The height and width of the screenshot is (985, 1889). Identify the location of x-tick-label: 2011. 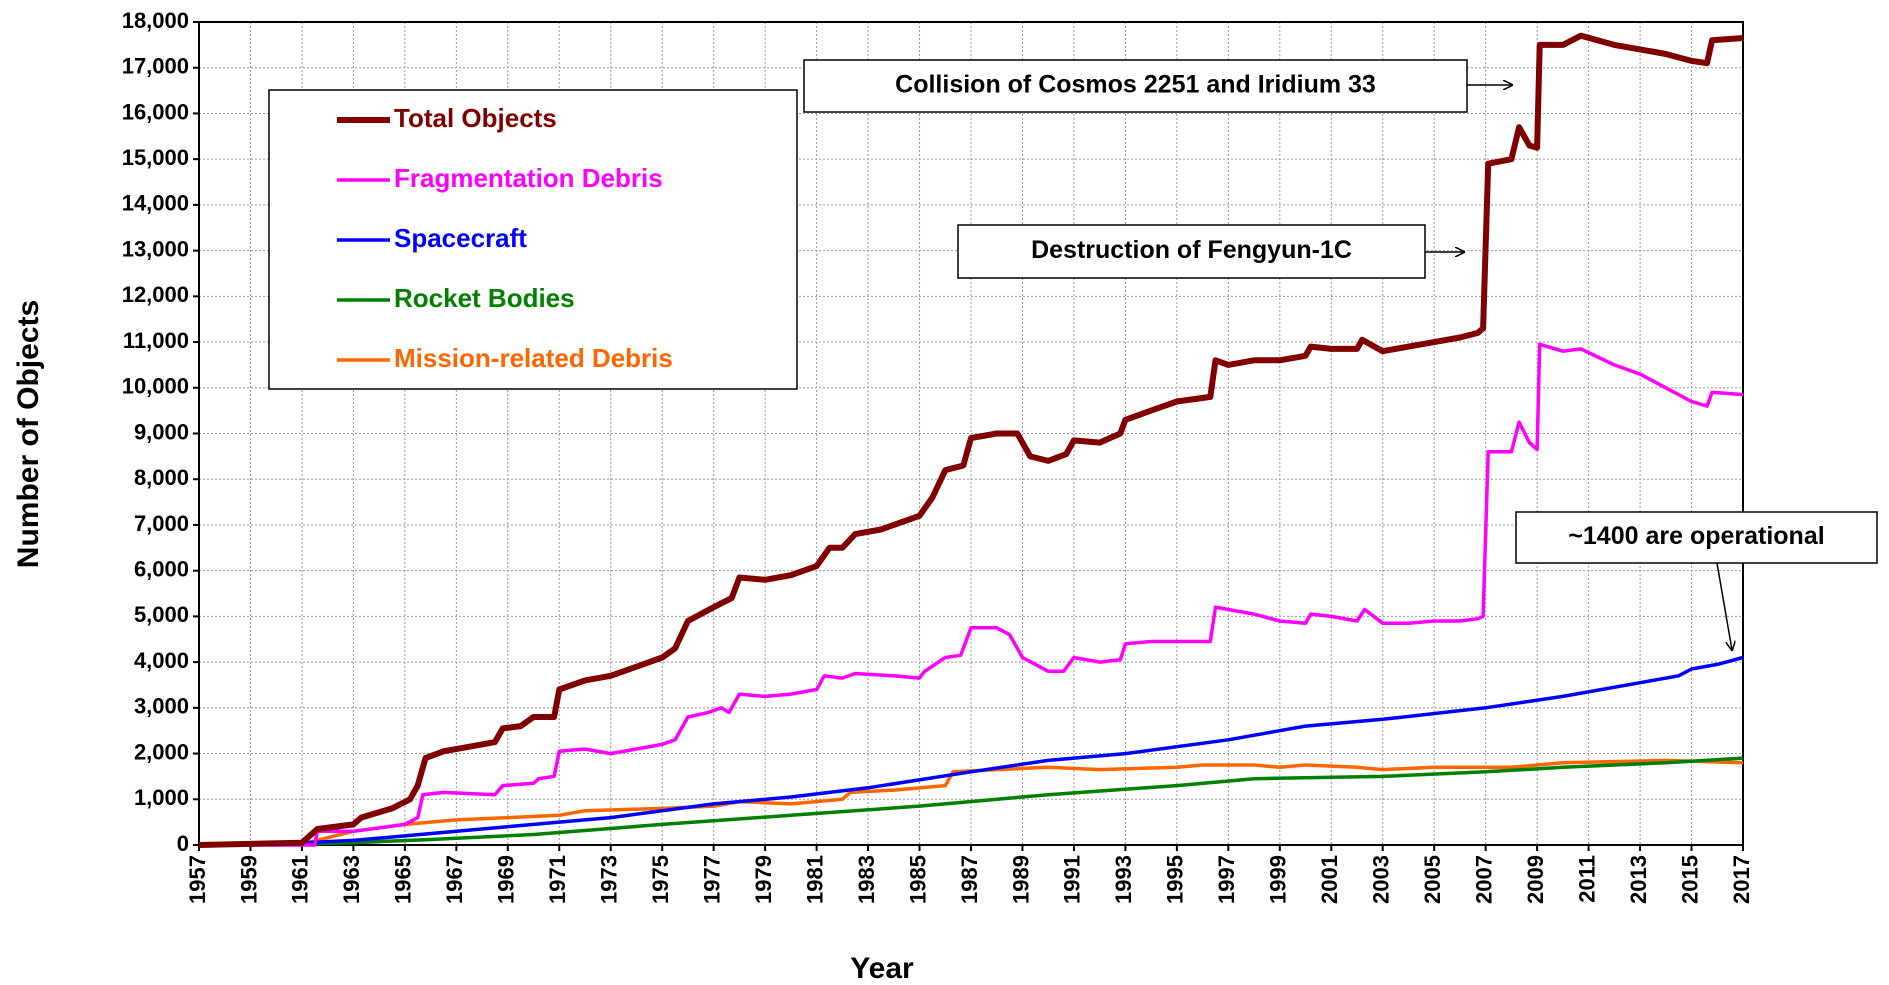
(1586, 879).